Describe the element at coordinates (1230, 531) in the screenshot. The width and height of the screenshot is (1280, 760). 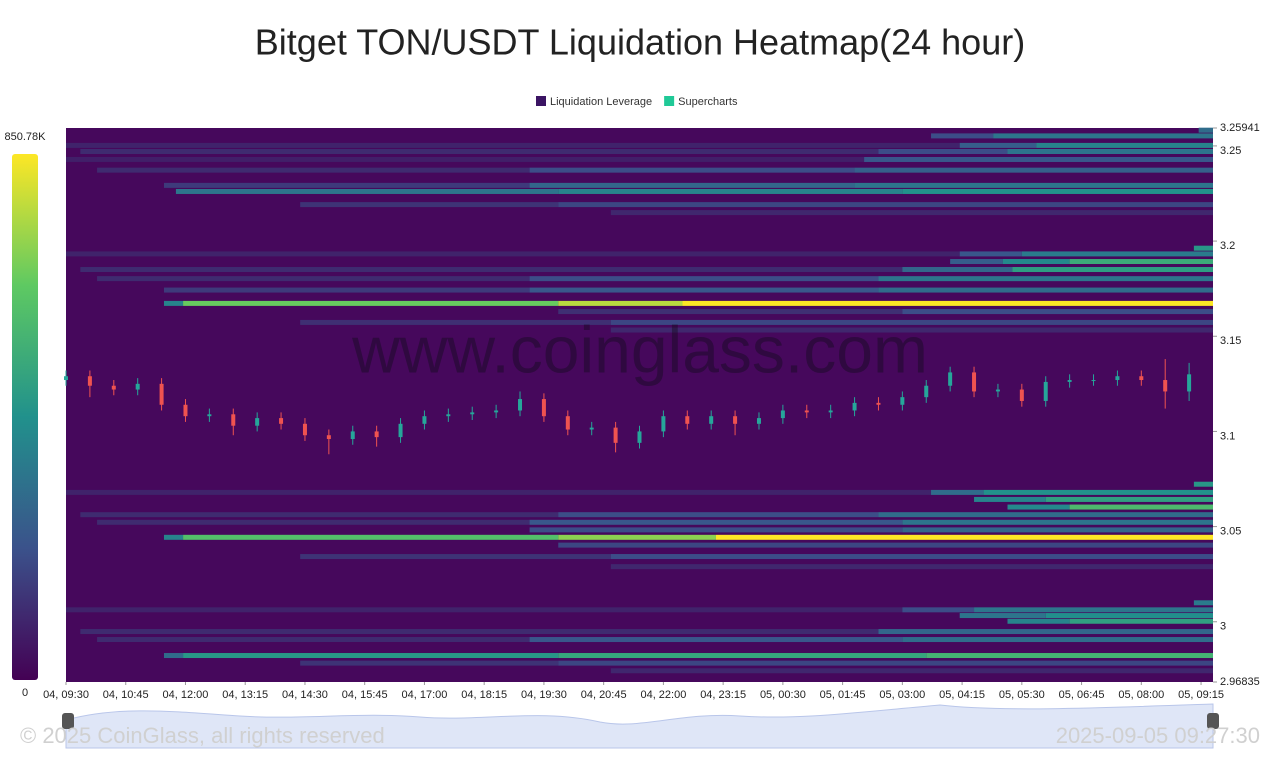
I see `y-tick-label: 3.05` at that location.